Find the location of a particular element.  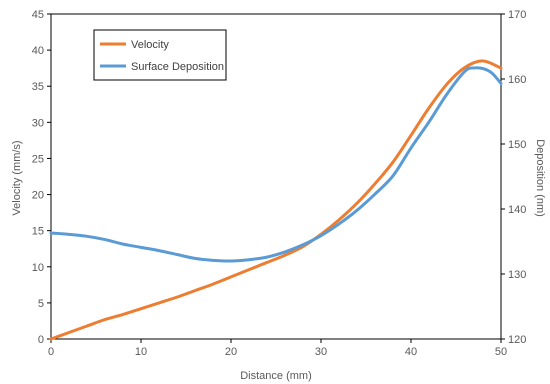

x-tick-label: 40 is located at coordinates (411, 352).